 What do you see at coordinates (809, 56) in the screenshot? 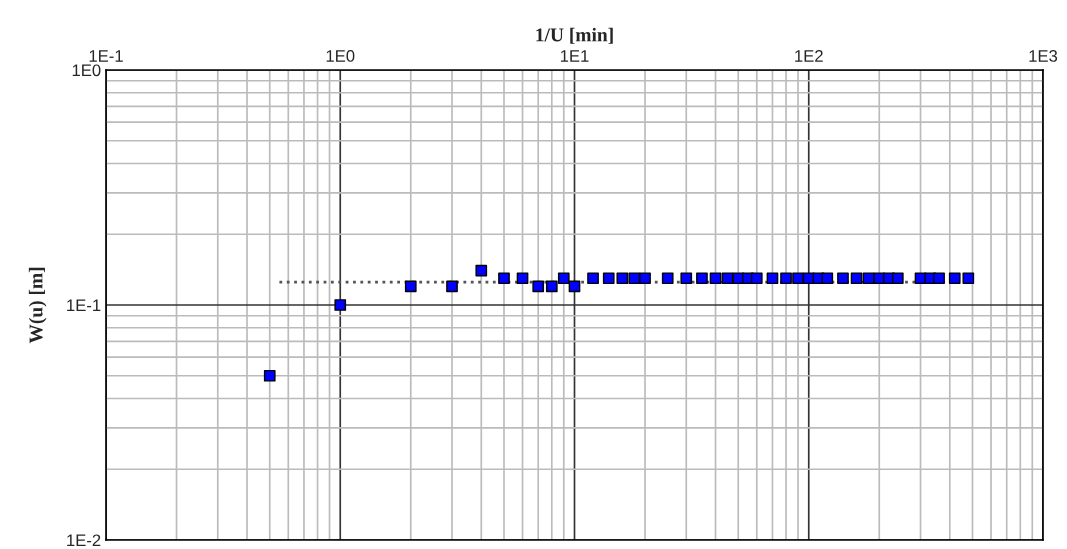
I see `x-tick-label: 1E2` at bounding box center [809, 56].